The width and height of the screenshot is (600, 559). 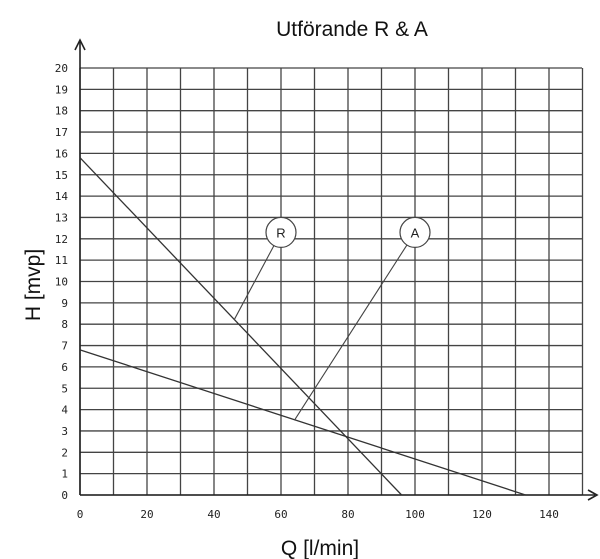 I want to click on x-tick-label: 100, so click(x=415, y=514).